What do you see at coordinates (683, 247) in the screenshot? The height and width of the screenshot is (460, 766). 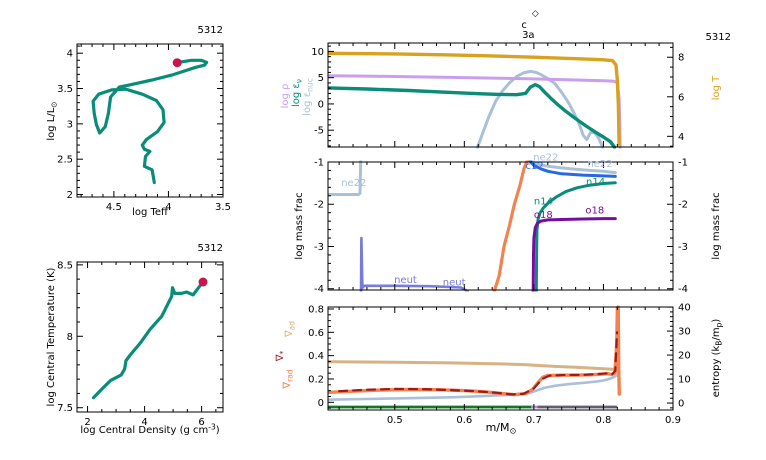 I see `profile-abundances-y2tick--3: -3` at bounding box center [683, 247].